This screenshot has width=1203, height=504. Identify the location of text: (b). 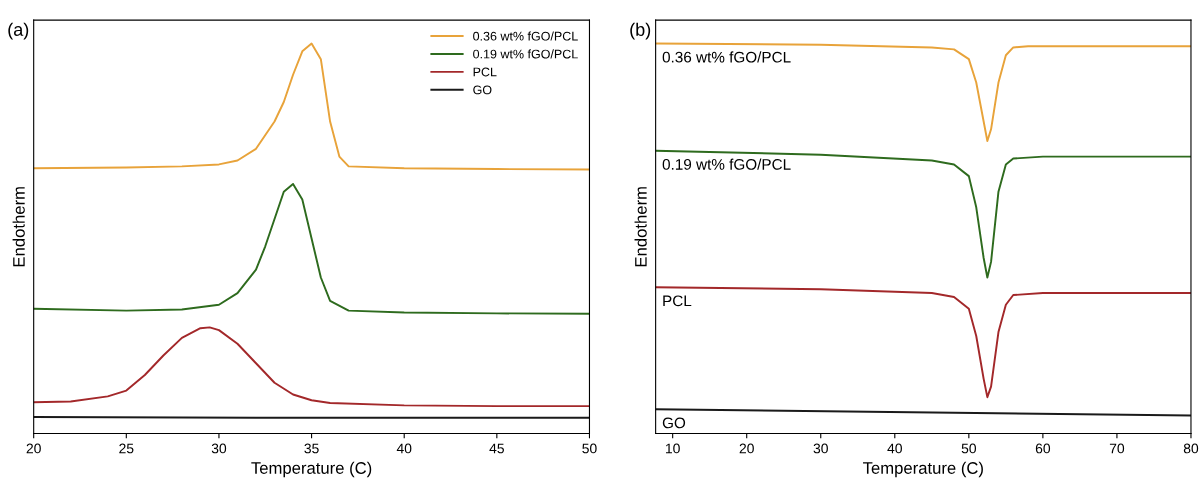
(640, 31).